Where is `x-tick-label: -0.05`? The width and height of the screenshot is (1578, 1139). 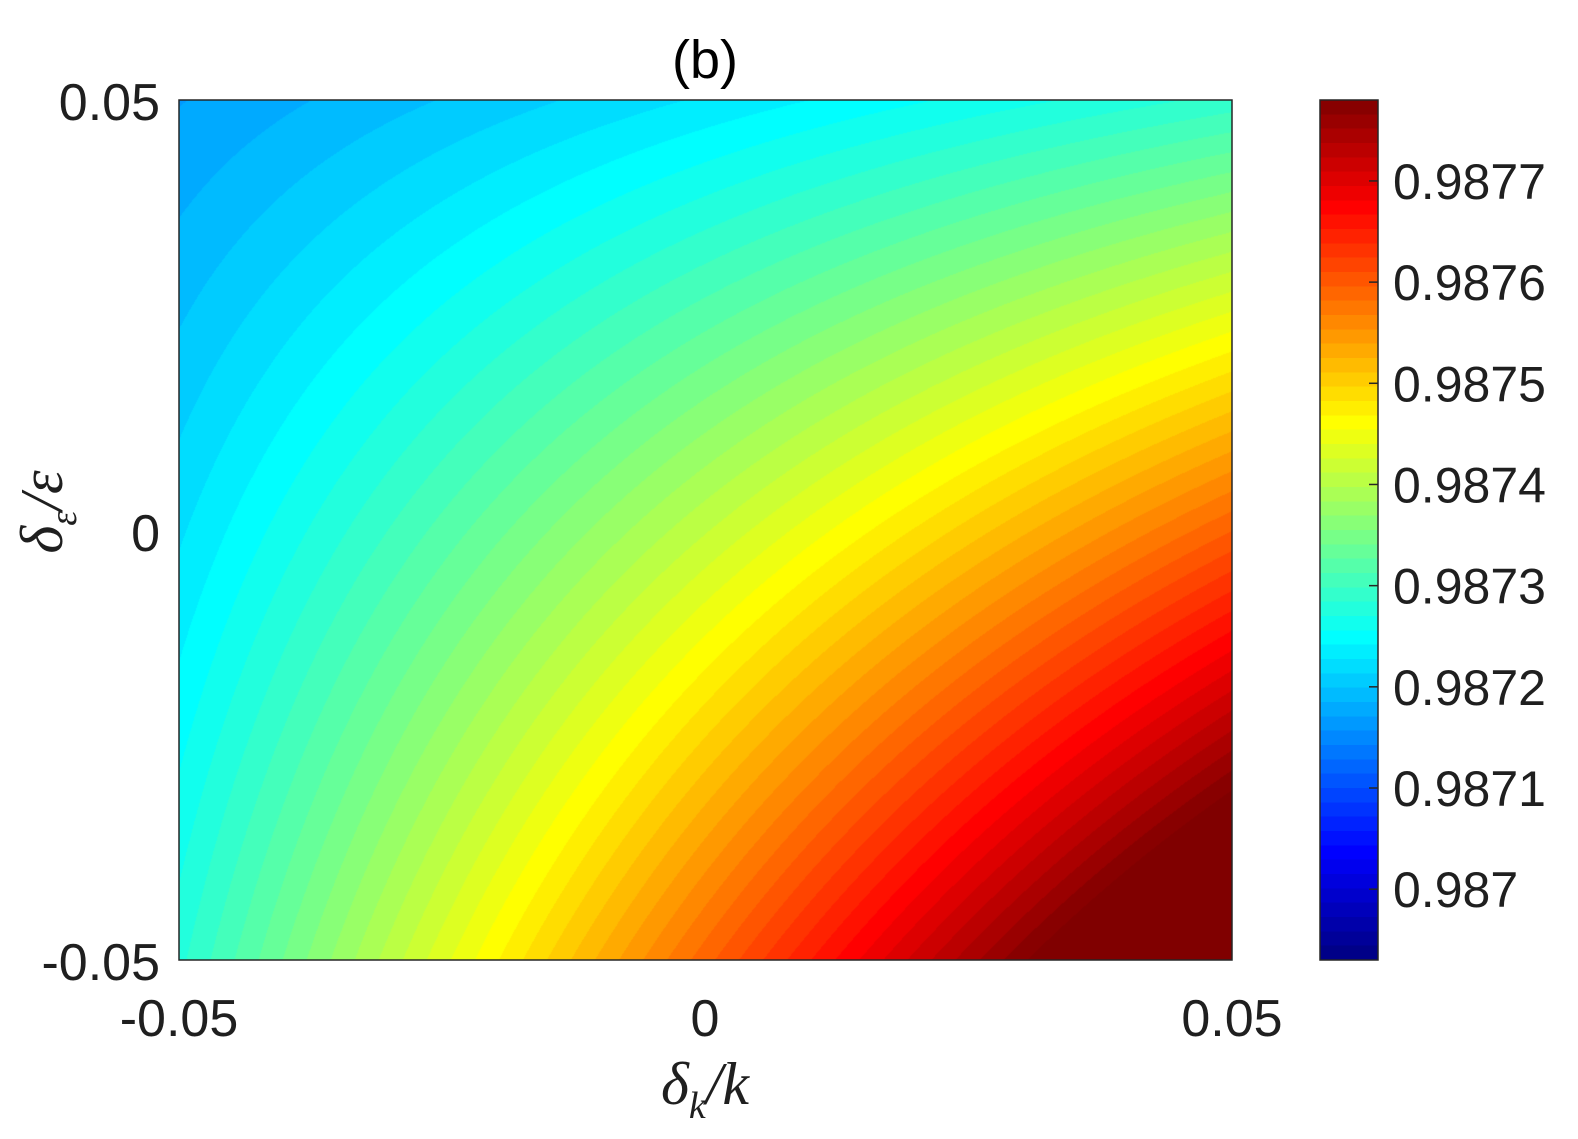
x-tick-label: -0.05 is located at coordinates (179, 1019).